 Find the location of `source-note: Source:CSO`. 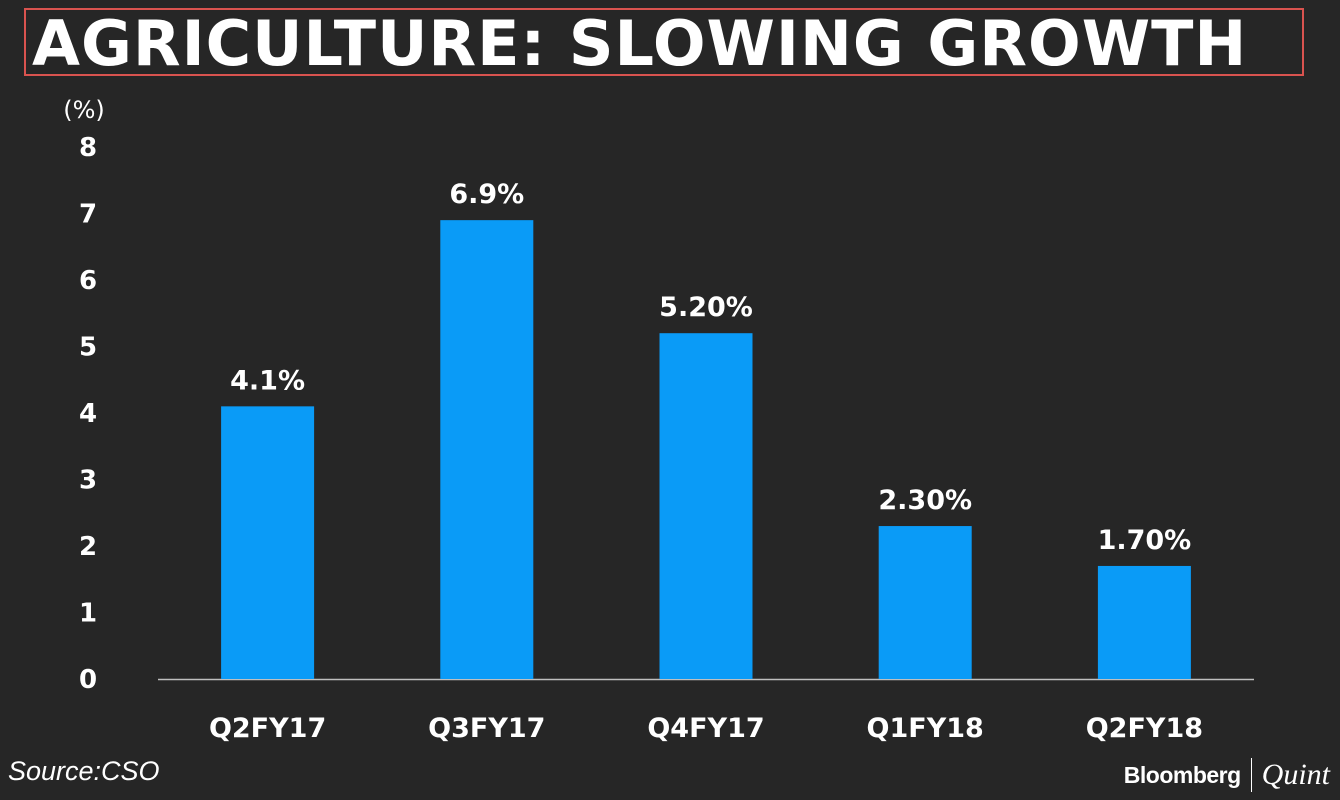

source-note: Source:CSO is located at coordinates (84, 771).